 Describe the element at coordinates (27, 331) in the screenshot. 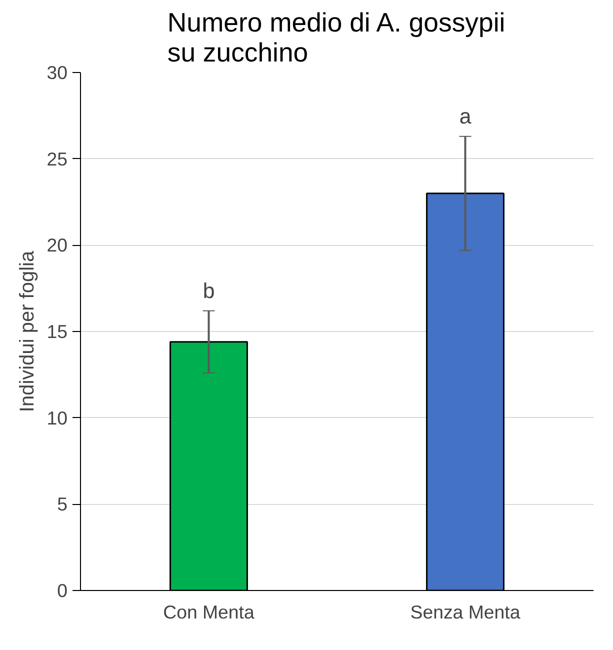

I see `y-axis-title: Individui per foglia` at that location.